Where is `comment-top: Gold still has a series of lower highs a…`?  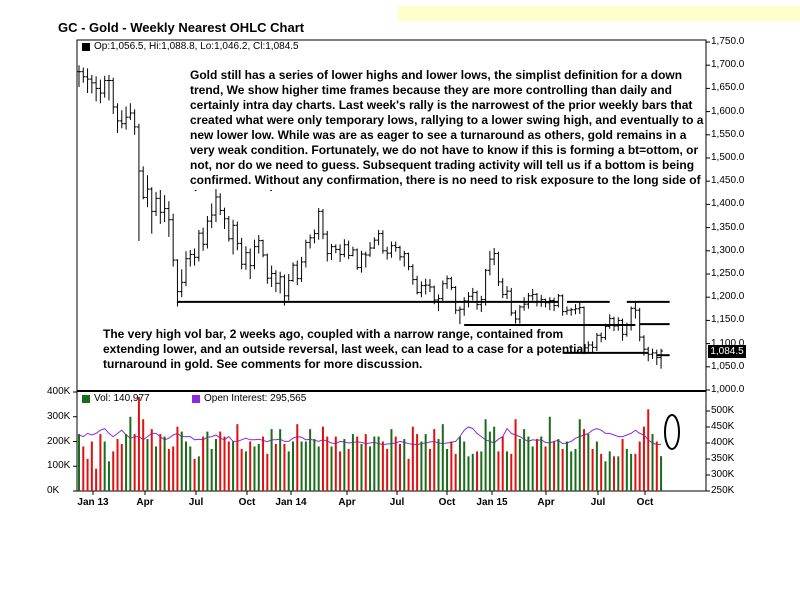 comment-top: Gold still has a series of lower highs a… is located at coordinates (447, 129).